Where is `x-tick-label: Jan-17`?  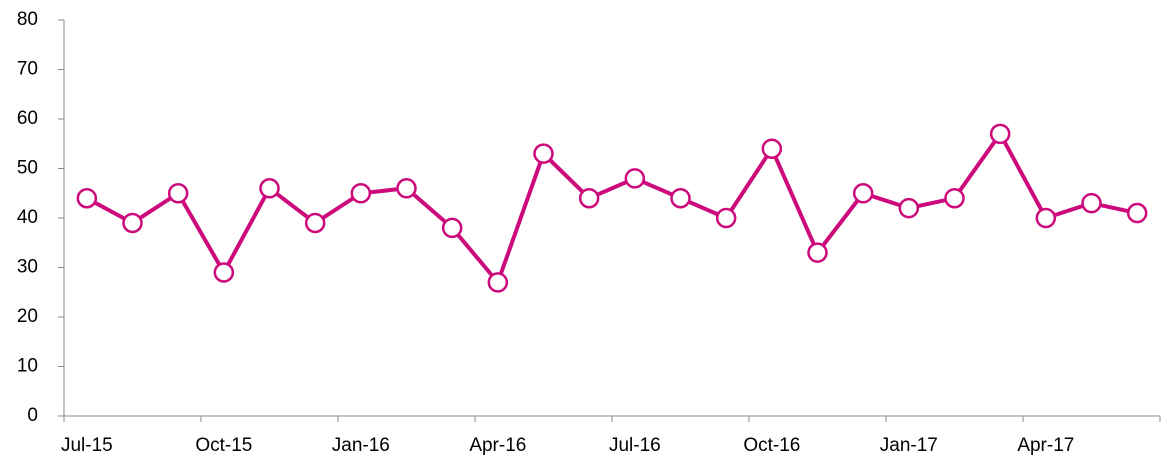
x-tick-label: Jan-17 is located at coordinates (909, 445).